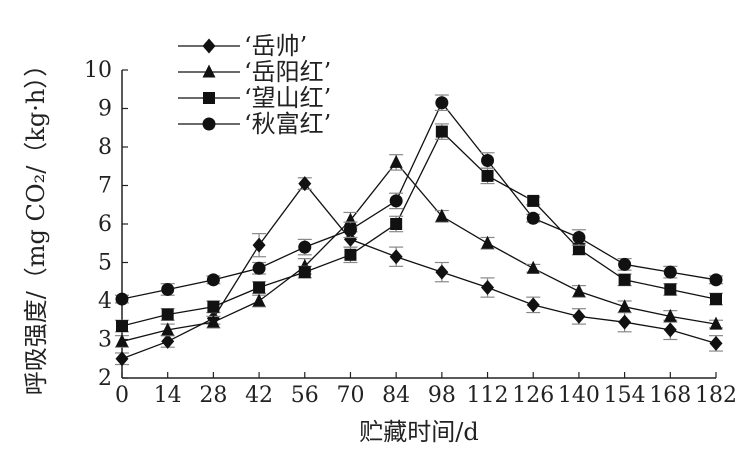  Describe the element at coordinates (105, 147) in the screenshot. I see `y-tick-label: 8` at that location.